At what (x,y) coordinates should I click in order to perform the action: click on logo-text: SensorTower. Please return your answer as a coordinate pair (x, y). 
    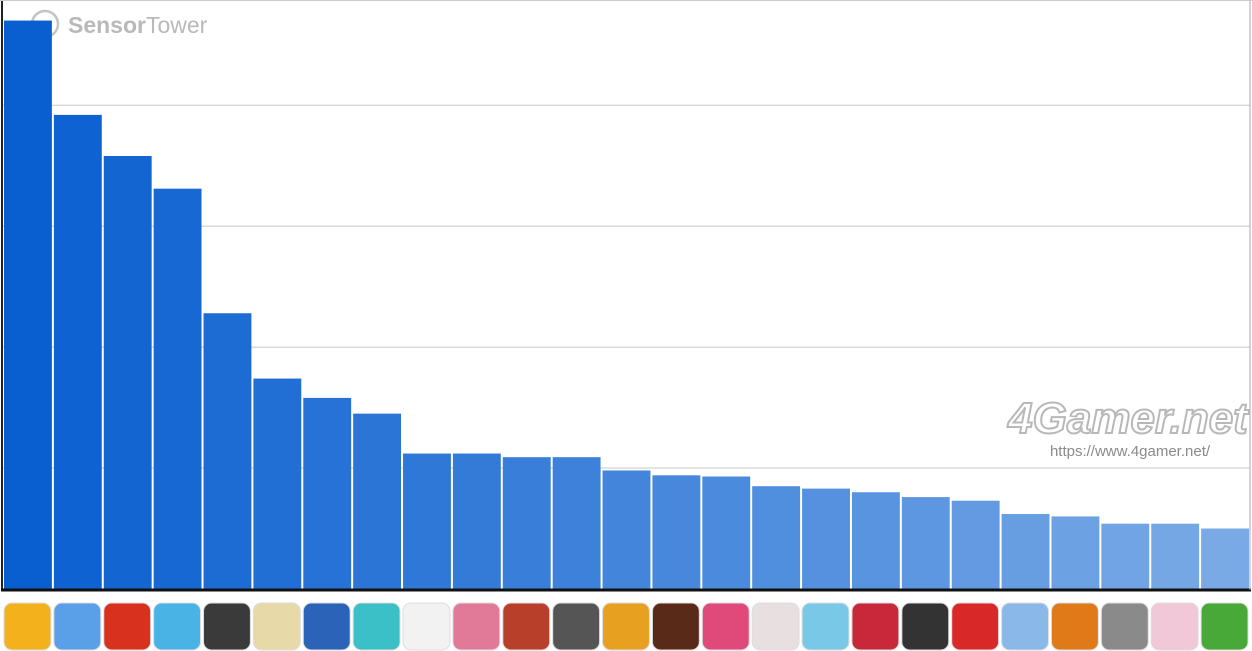
    Looking at the image, I should click on (138, 25).